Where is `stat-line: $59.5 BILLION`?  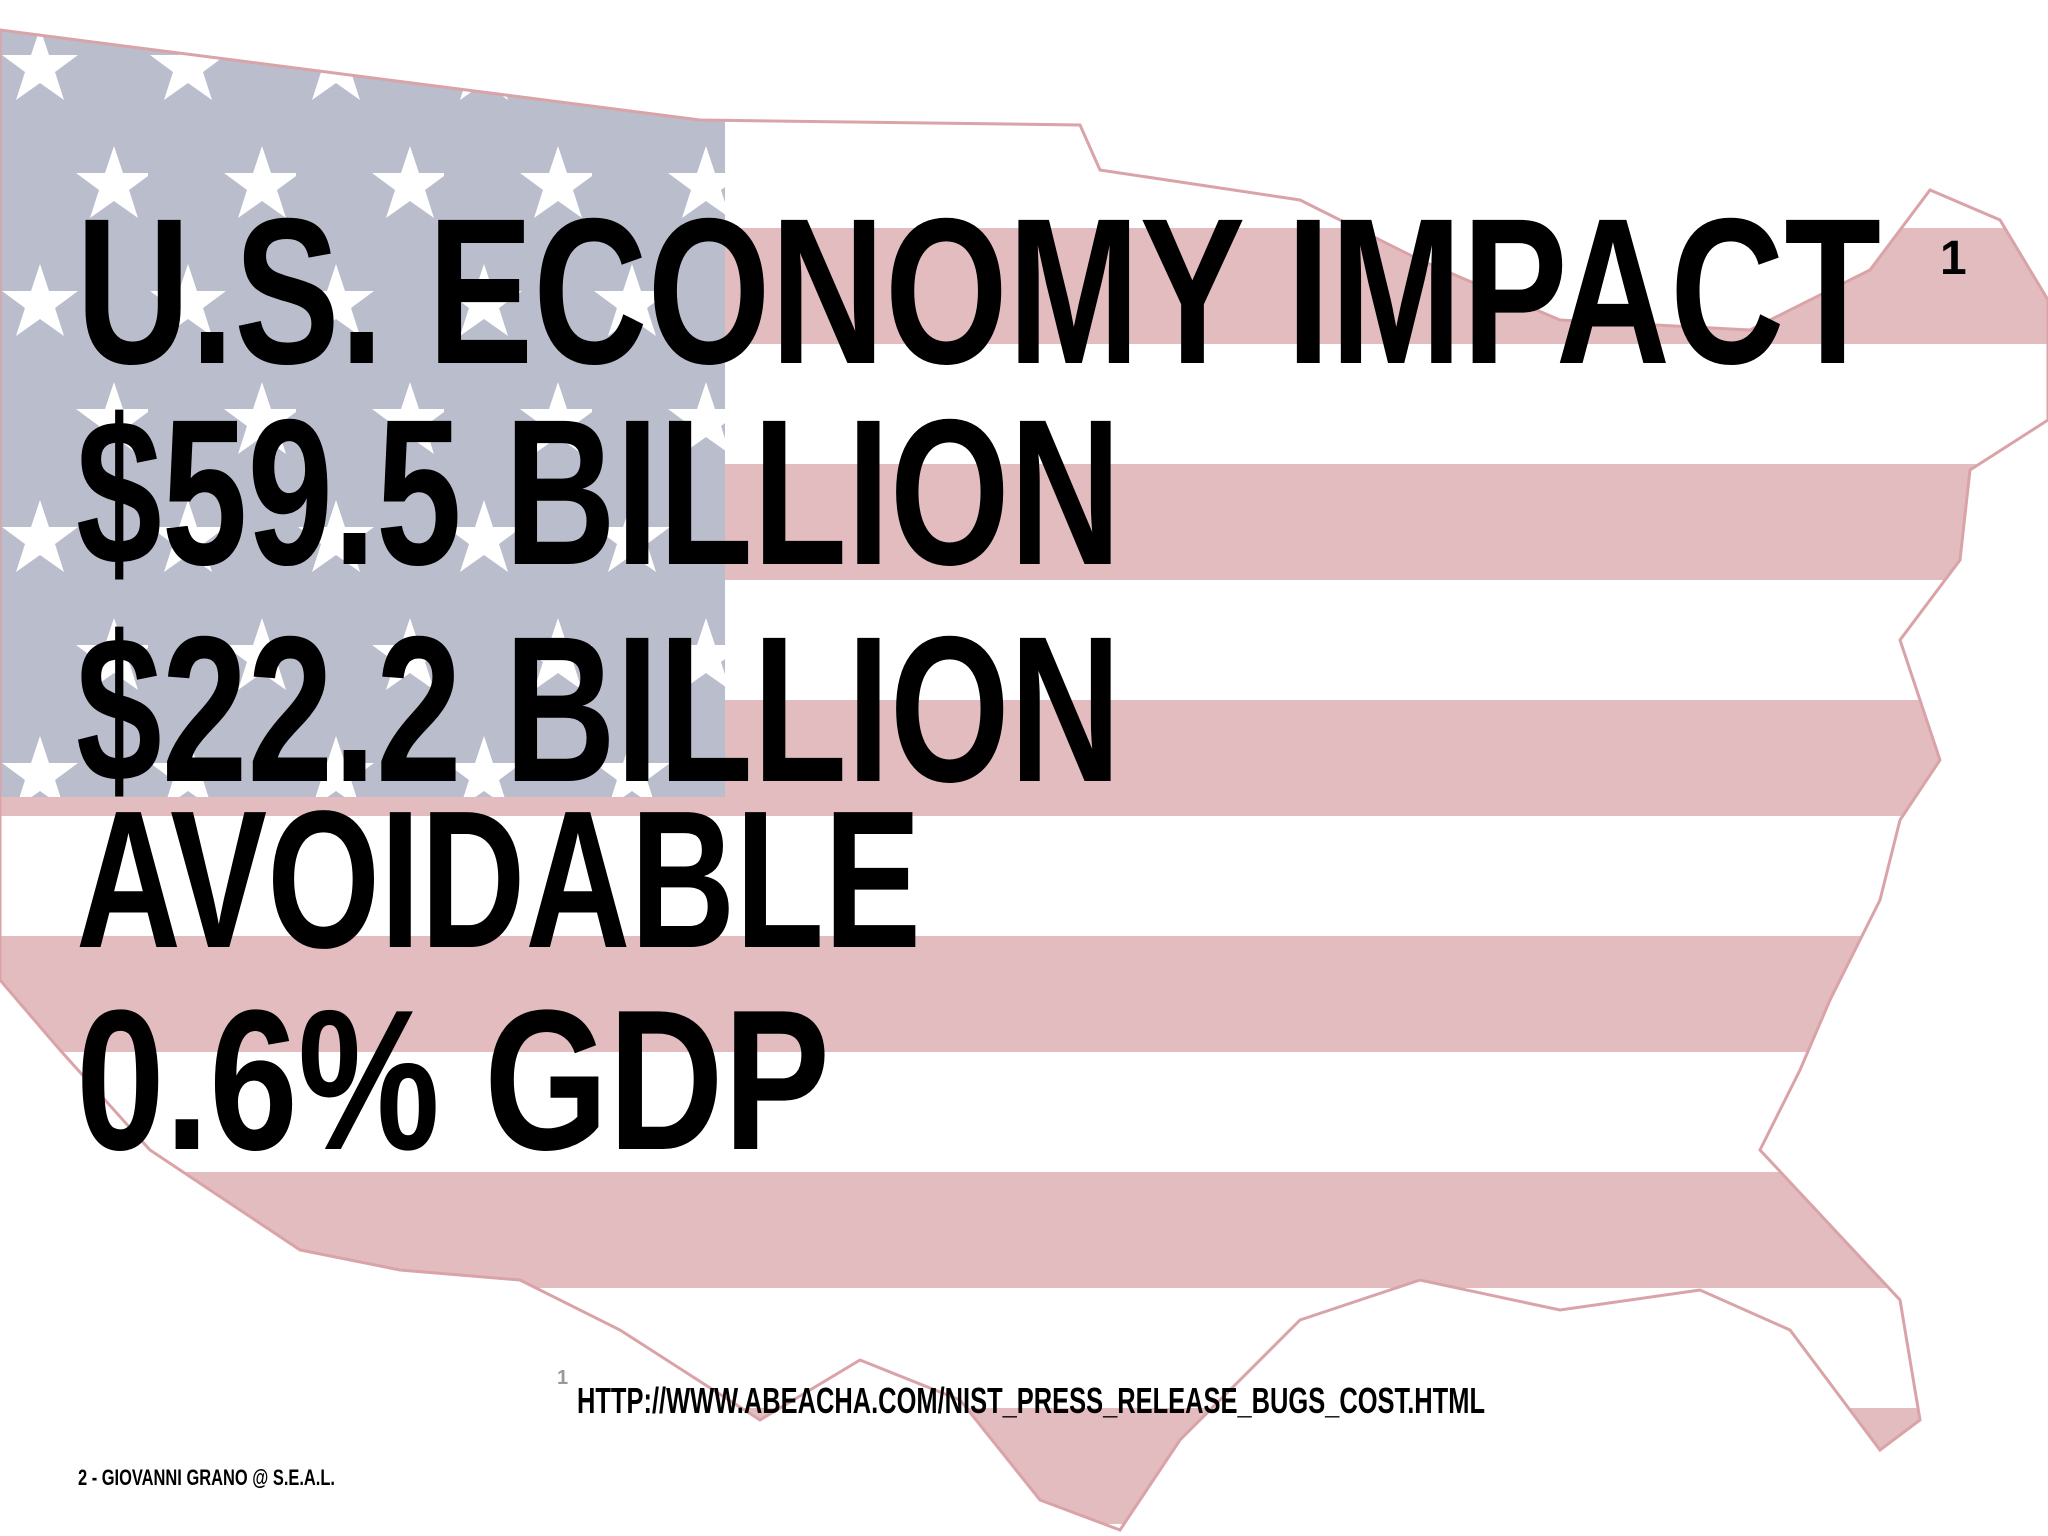
stat-line: $59.5 BILLION is located at coordinates (598, 493).